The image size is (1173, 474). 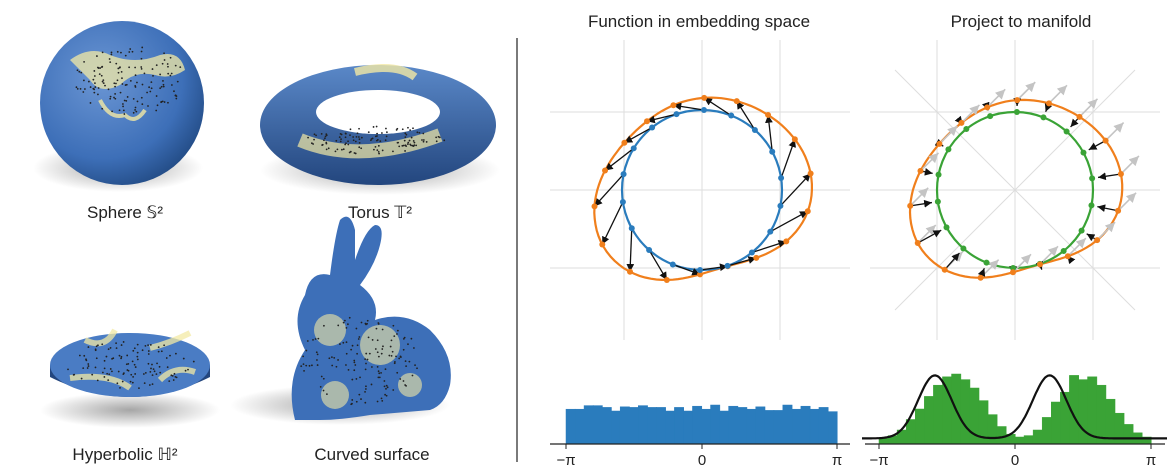 I want to click on tick-pi-2: π, so click(x=1151, y=460).